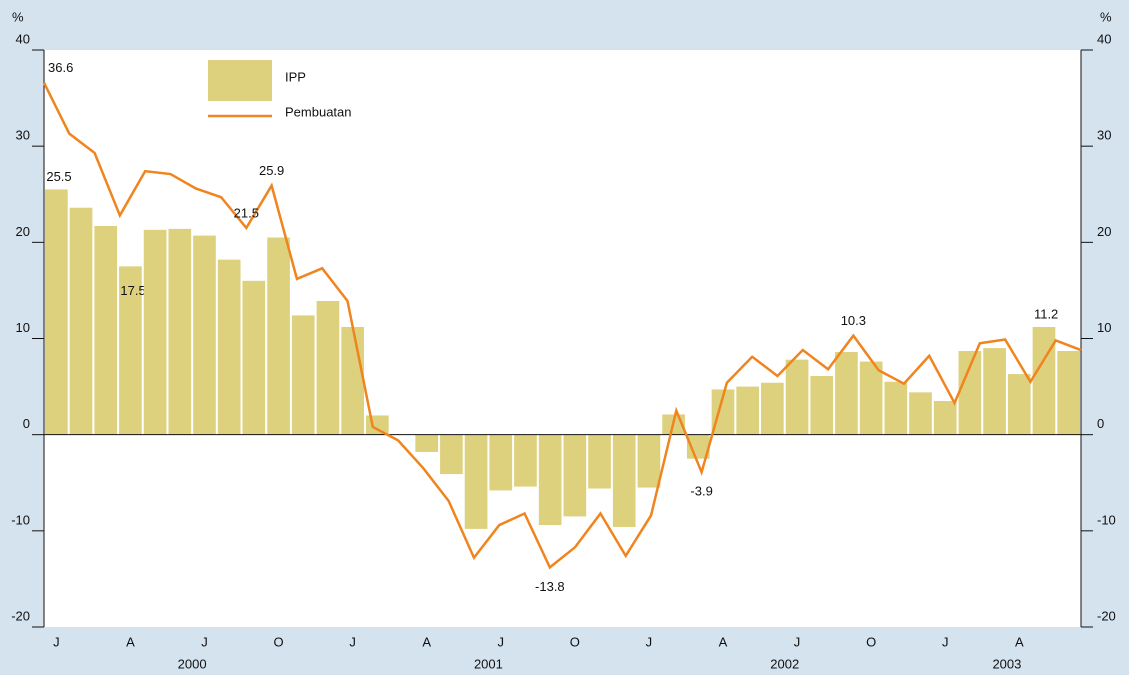 This screenshot has height=675, width=1129. I want to click on y2-tick-label: 30, so click(1104, 135).